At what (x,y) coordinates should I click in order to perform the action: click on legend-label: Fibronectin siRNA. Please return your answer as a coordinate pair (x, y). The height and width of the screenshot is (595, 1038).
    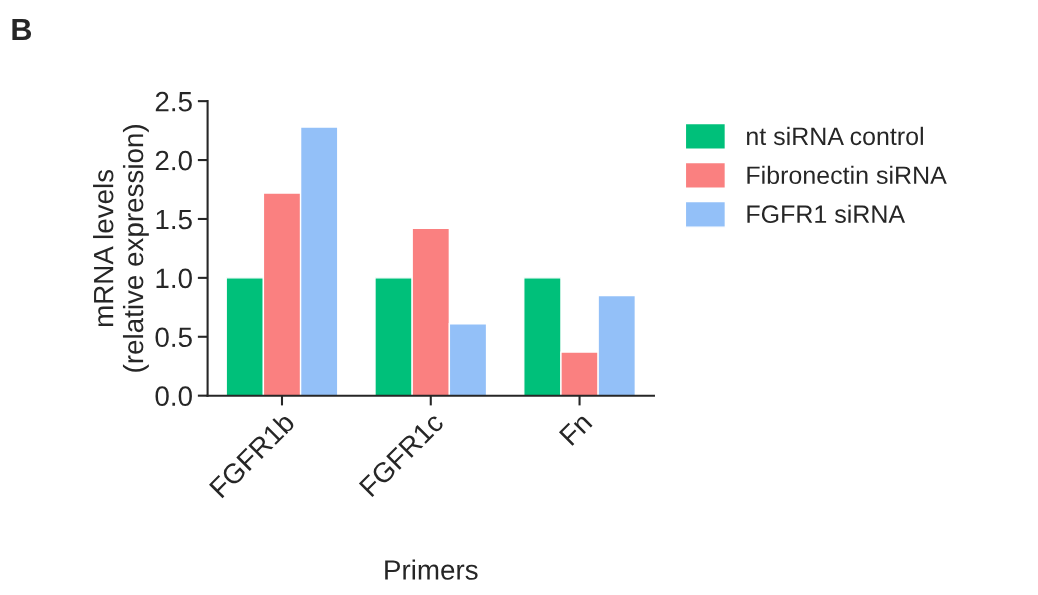
    Looking at the image, I should click on (847, 175).